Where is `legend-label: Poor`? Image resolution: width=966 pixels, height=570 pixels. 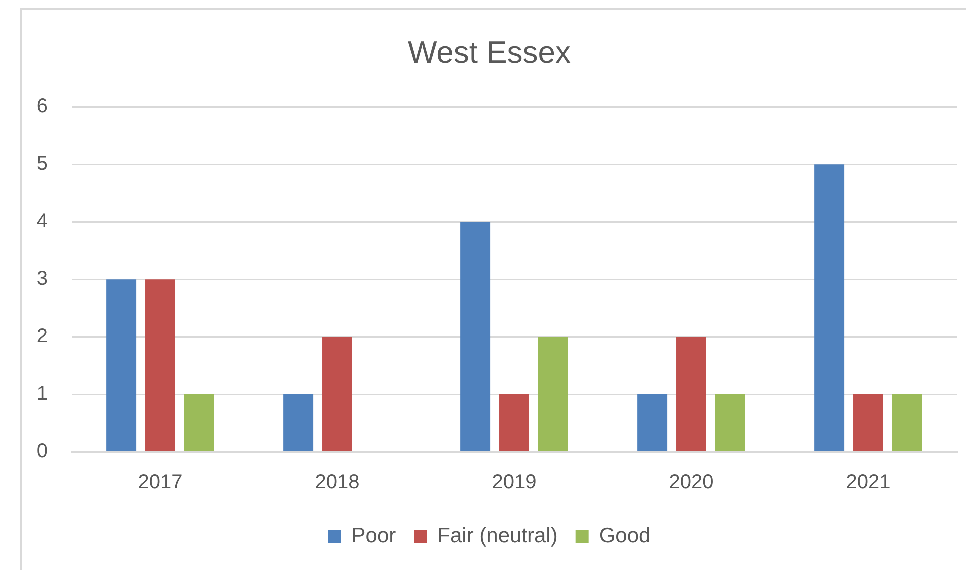
legend-label: Poor is located at coordinates (374, 536).